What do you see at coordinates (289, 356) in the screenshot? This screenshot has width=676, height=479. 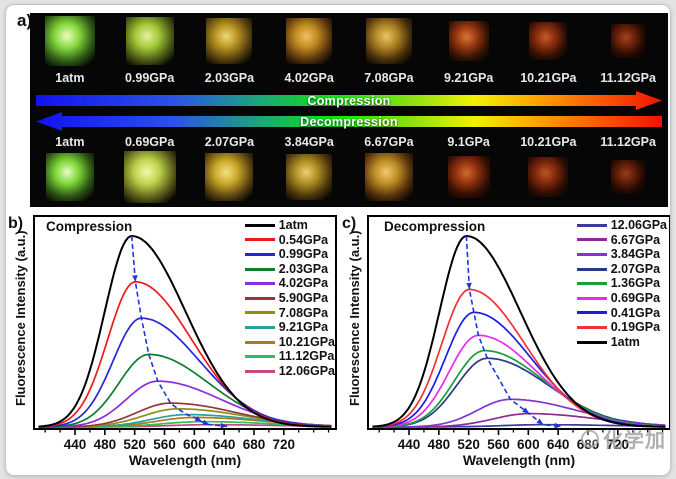 I see `legend-item: 11.12GPa` at bounding box center [289, 356].